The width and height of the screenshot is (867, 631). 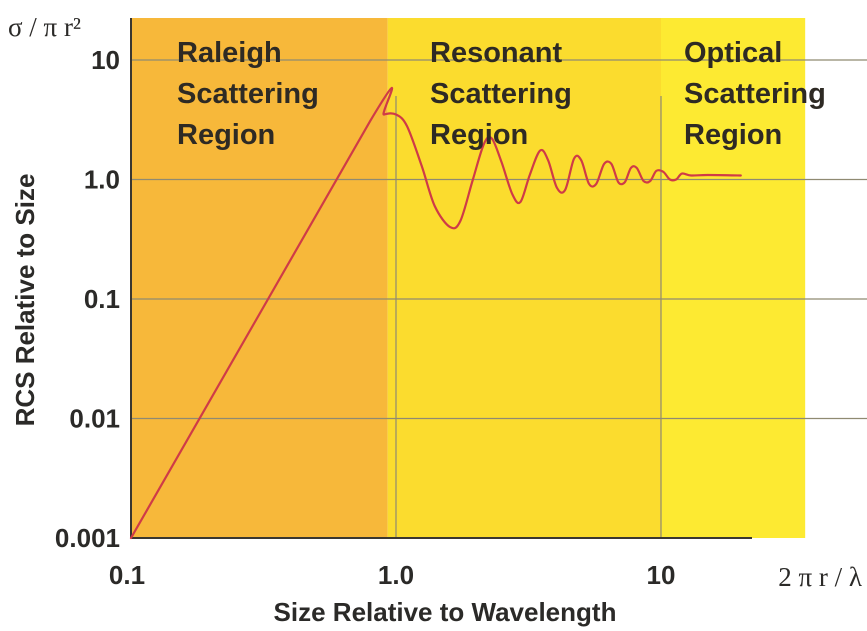 What do you see at coordinates (479, 135) in the screenshot?
I see `region-label-2: Region` at bounding box center [479, 135].